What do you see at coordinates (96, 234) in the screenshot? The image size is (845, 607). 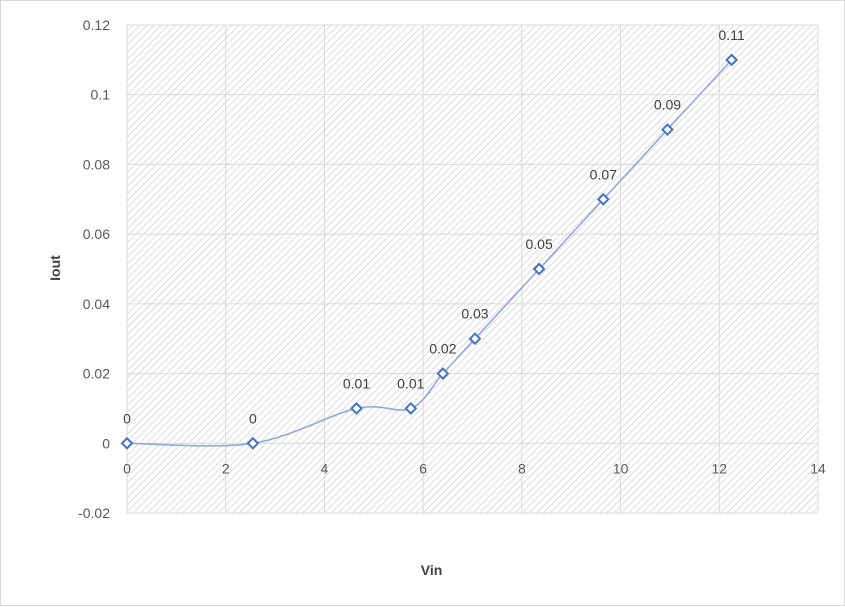 I see `y-tick-label: 0.06` at bounding box center [96, 234].